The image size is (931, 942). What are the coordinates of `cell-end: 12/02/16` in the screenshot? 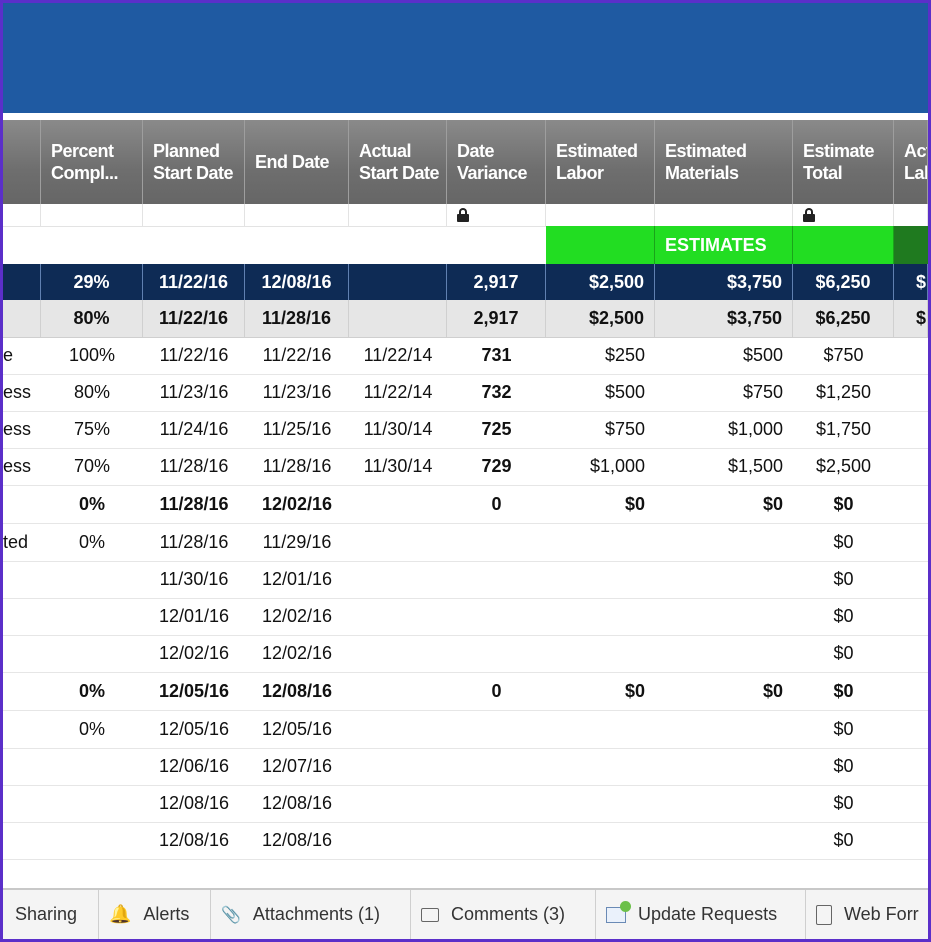 It's located at (297, 616).